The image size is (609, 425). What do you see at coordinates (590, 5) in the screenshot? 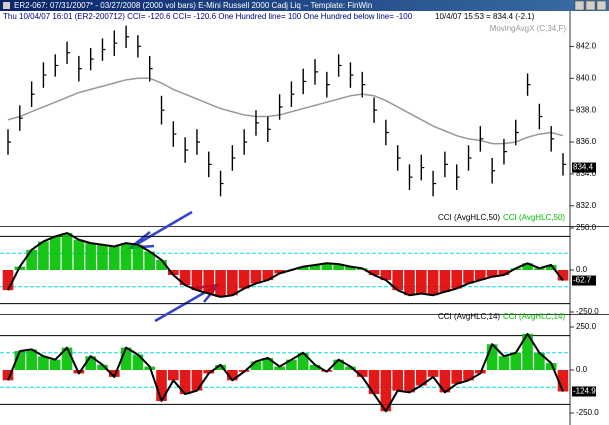
I see `maximize-button` at bounding box center [590, 5].